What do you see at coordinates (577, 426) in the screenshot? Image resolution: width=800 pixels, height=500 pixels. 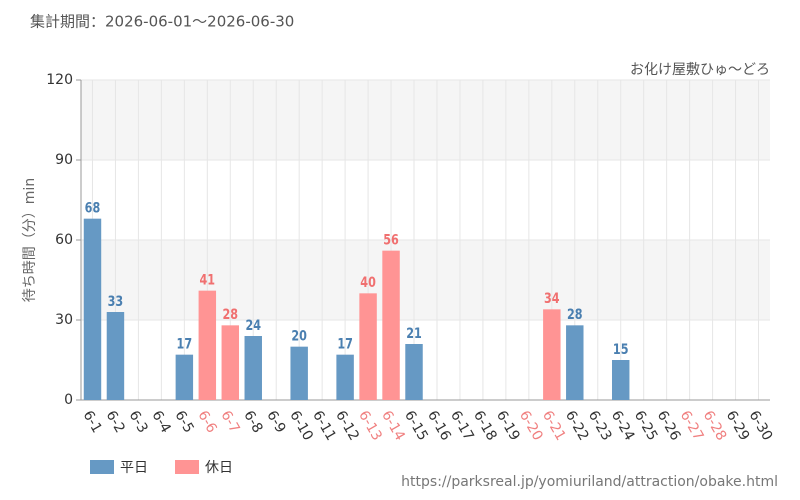 I see `x-tick-label: 6-22` at bounding box center [577, 426].